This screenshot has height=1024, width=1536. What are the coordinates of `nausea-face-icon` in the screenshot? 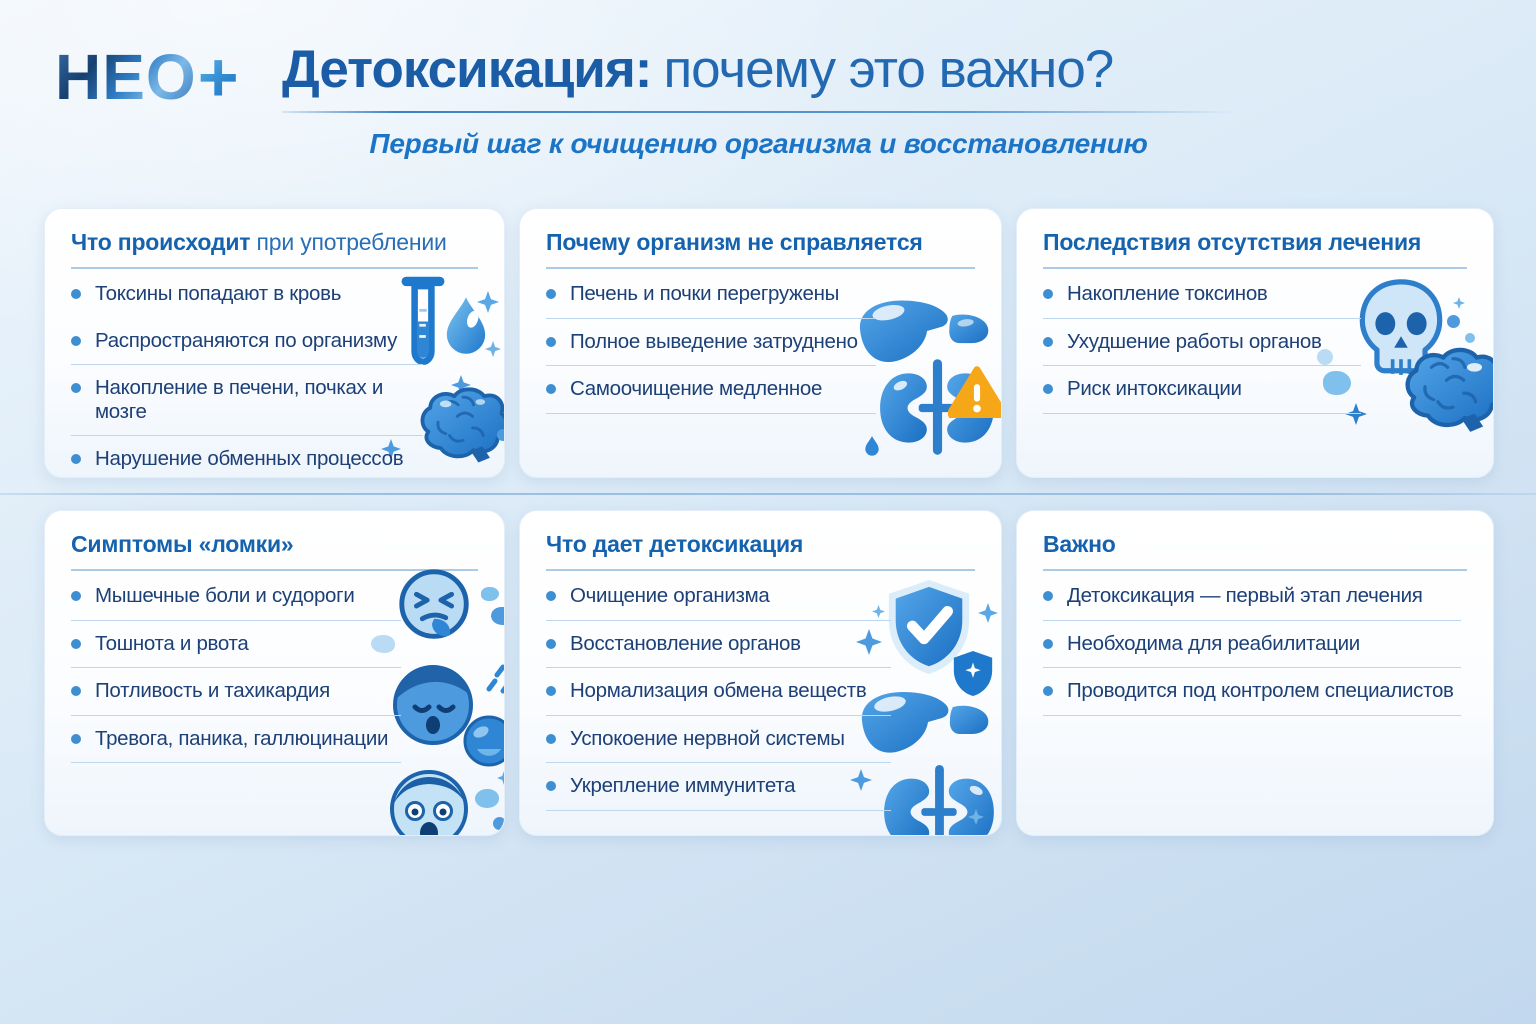 It's located at (434, 604).